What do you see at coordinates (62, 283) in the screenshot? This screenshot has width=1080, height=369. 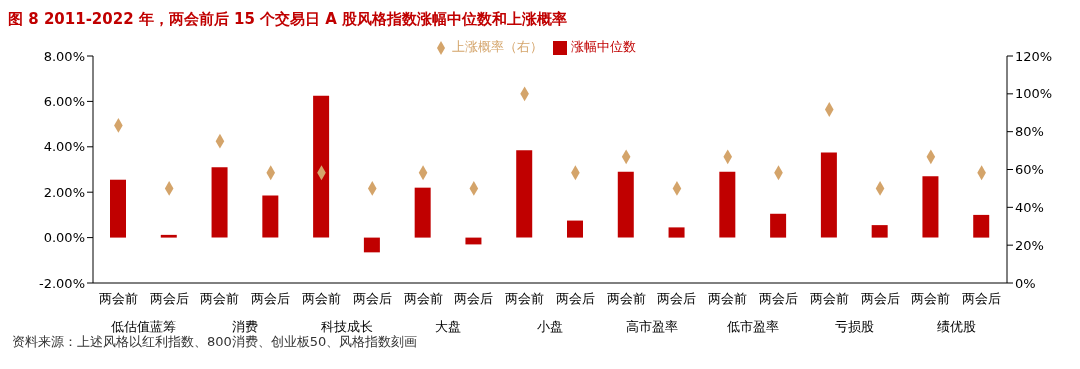 I see `y-tick-label: -2.00%` at bounding box center [62, 283].